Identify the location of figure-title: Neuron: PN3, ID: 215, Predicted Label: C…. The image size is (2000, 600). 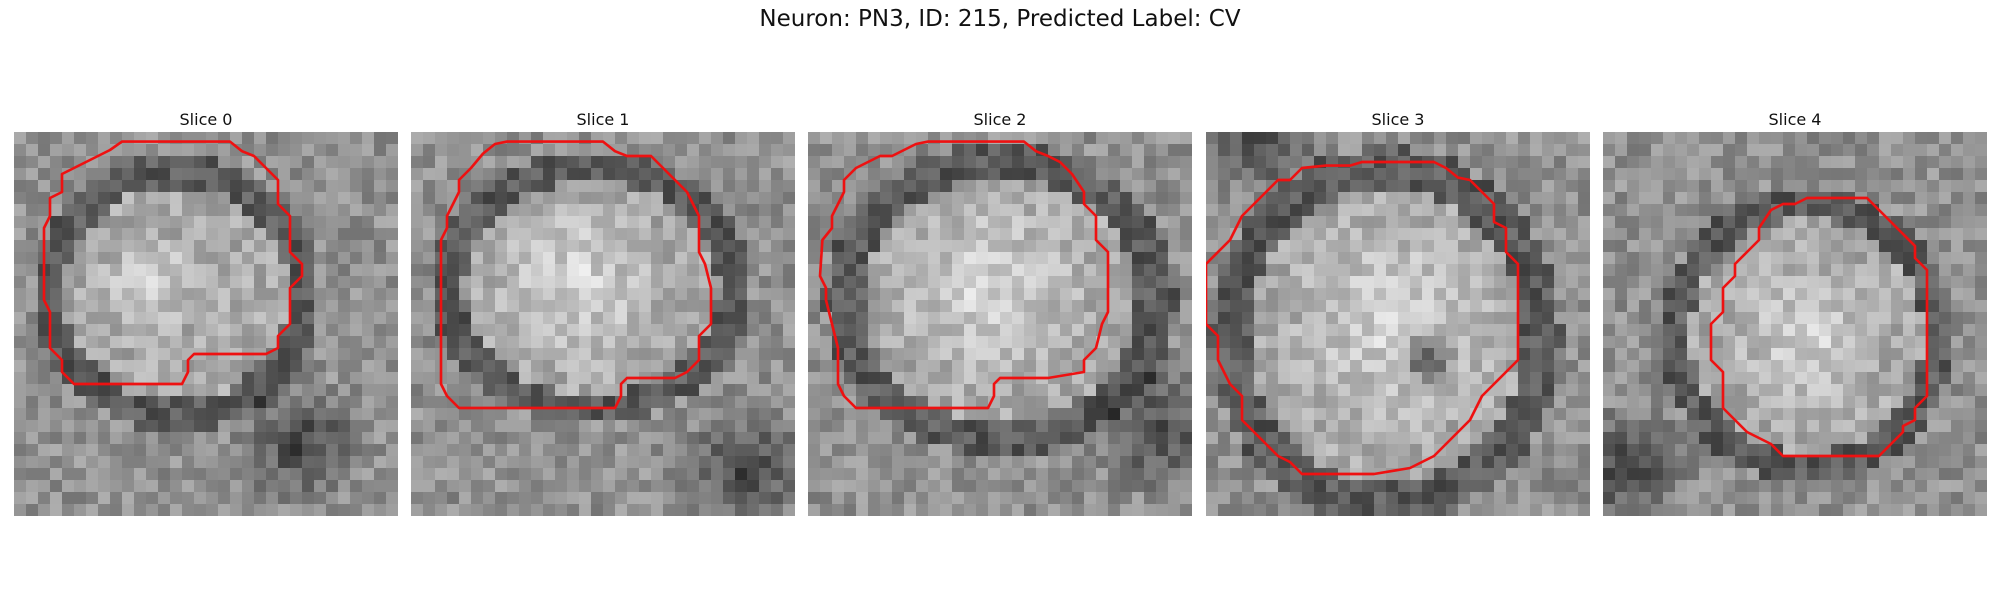
(1000, 19).